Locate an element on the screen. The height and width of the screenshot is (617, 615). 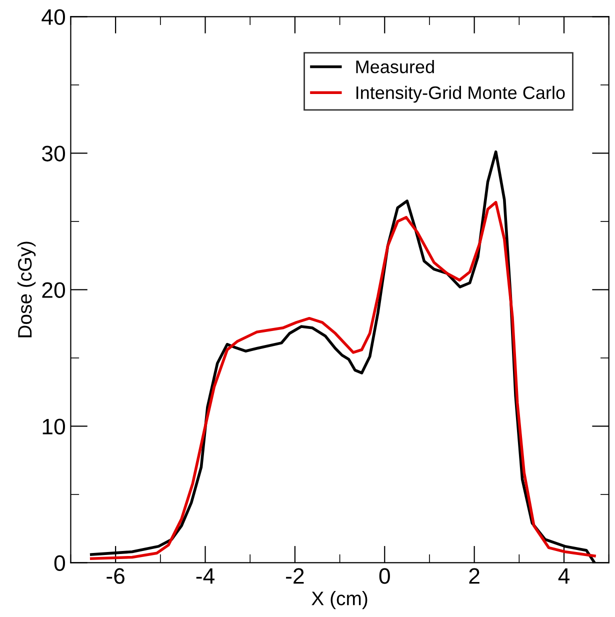
y-tick-label: 40 is located at coordinates (53, 17).